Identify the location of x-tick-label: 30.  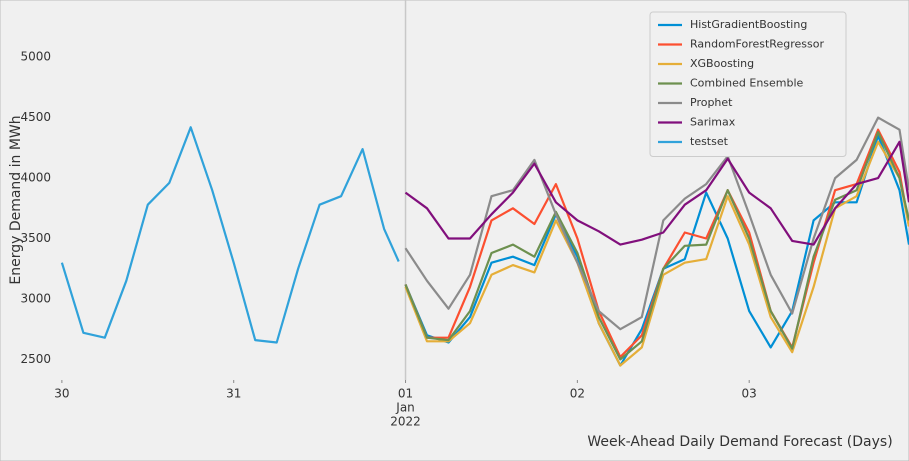
(61, 394).